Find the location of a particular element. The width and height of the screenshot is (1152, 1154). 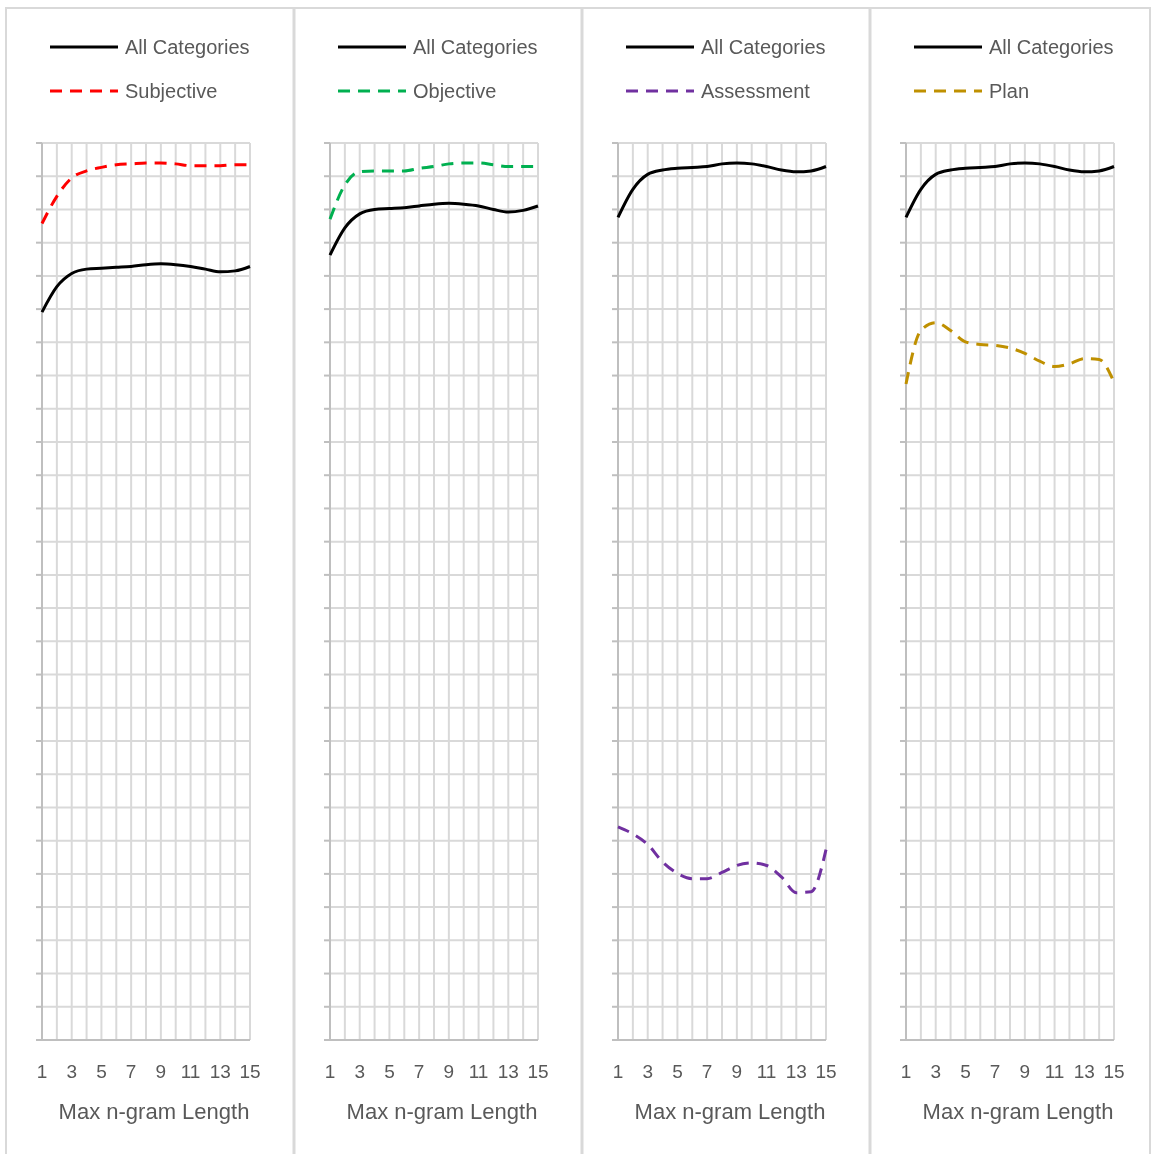

legend-label: Subjective is located at coordinates (171, 91).